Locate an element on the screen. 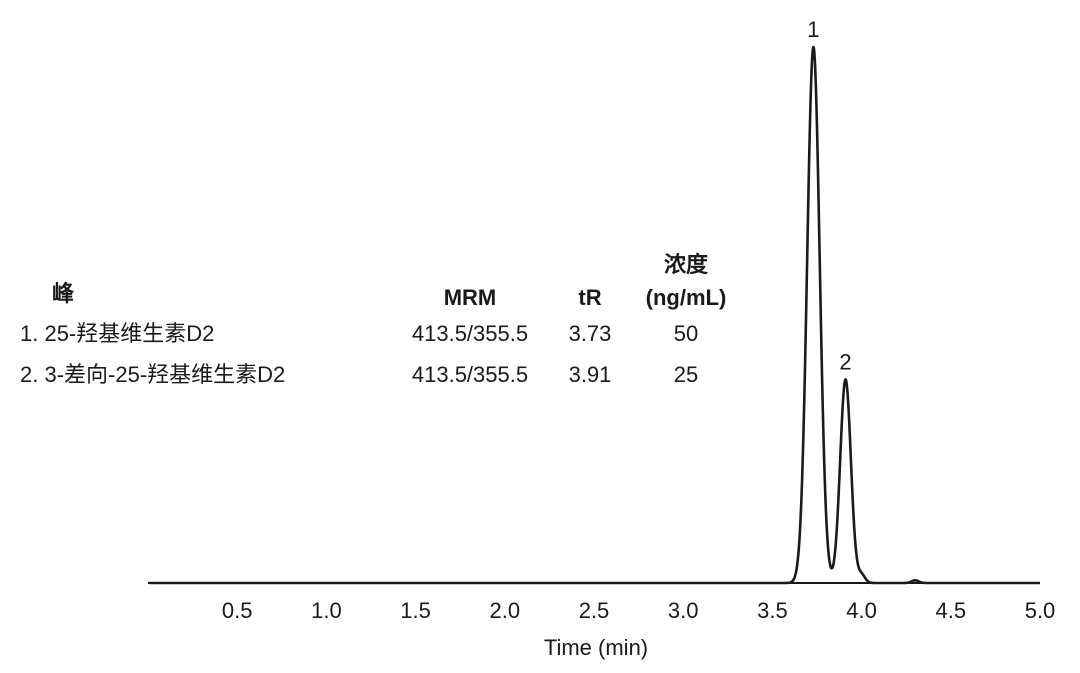 The width and height of the screenshot is (1080, 673). legend-row-1-name: 1. 25-羟基维生素D2 is located at coordinates (117, 333).